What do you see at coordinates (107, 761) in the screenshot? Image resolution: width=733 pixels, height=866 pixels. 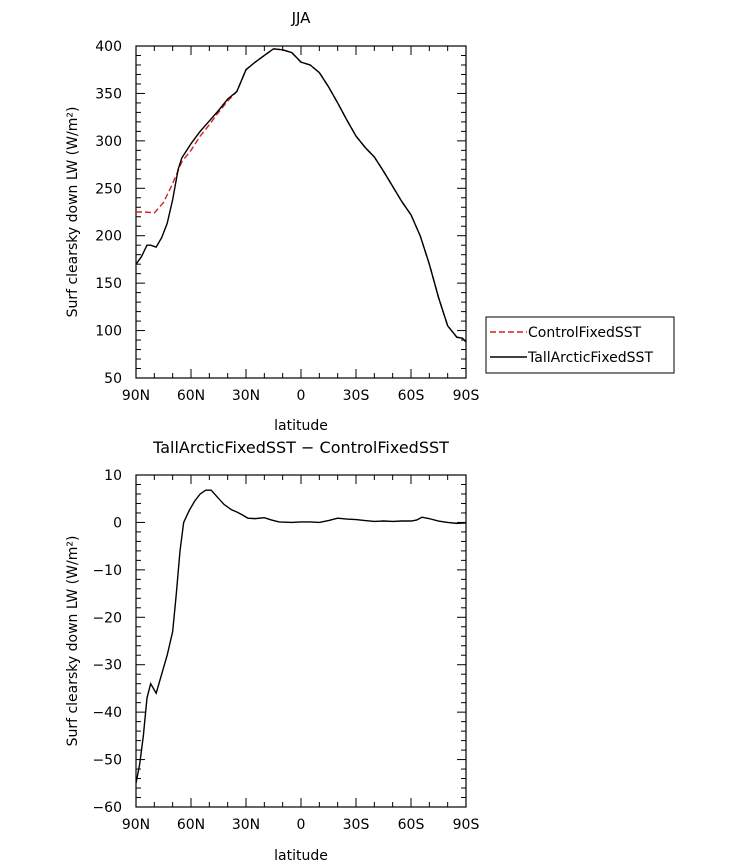 I see `chart-bottom-y-tick-label: −50` at bounding box center [107, 761].